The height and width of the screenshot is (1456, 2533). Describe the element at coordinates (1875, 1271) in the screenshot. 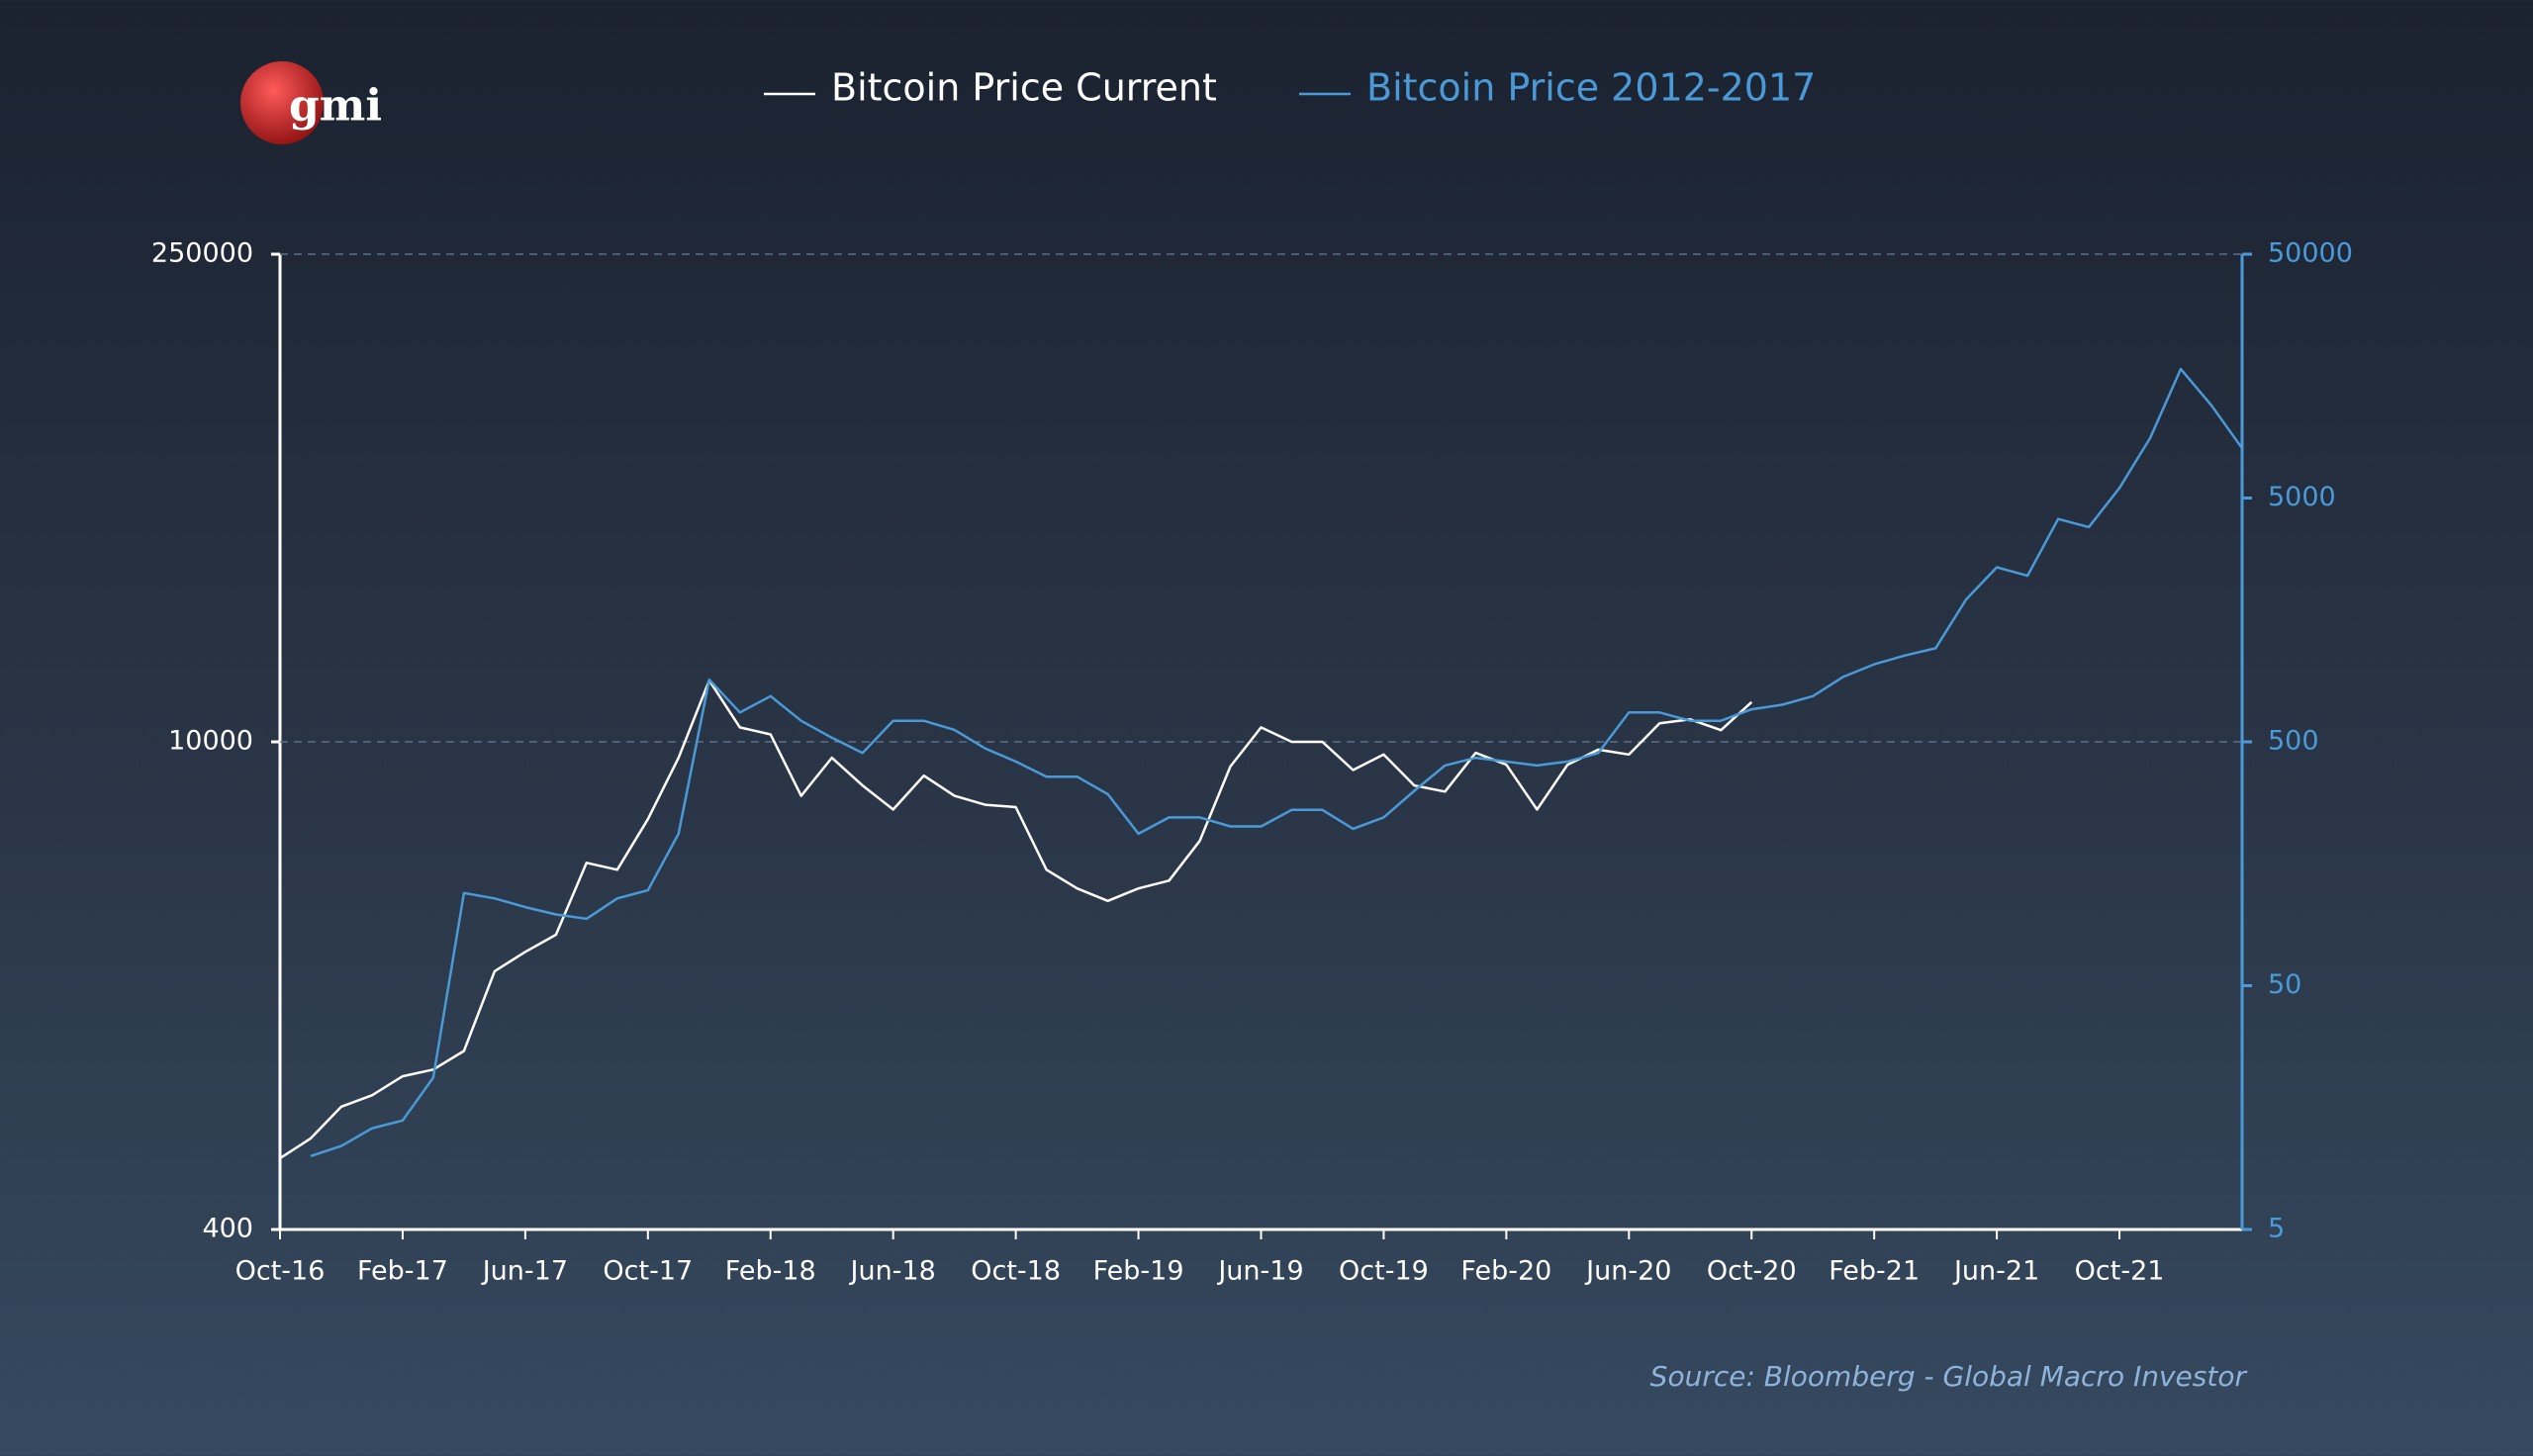

I see `x-tick-label: Feb-21` at that location.